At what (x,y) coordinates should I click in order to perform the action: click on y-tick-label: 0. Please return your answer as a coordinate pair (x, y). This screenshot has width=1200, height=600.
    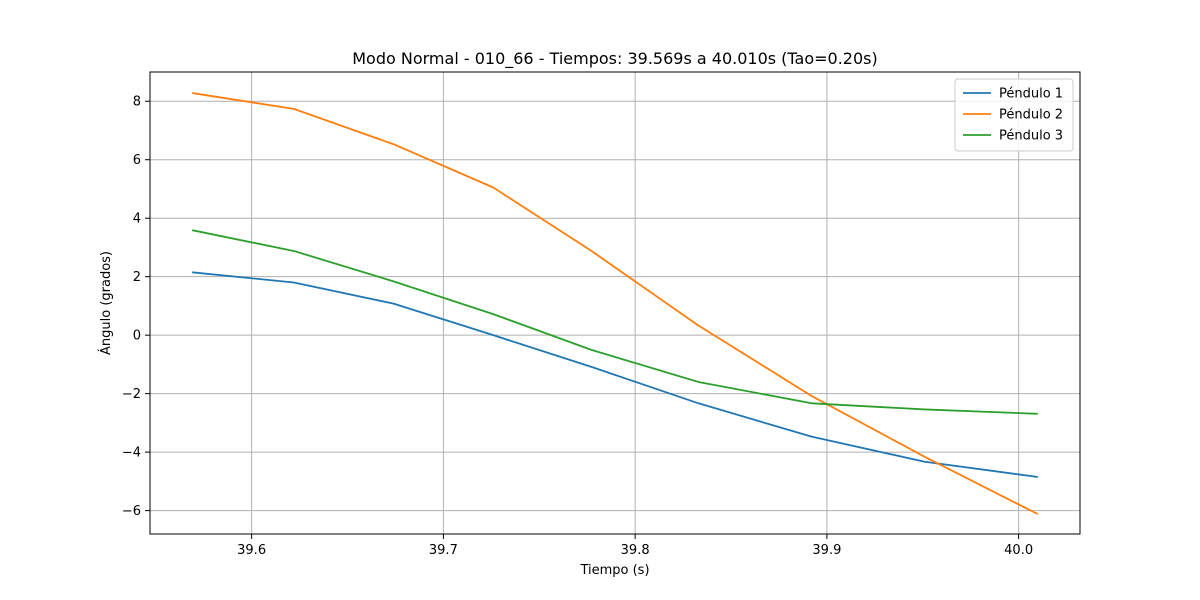
    Looking at the image, I should click on (137, 336).